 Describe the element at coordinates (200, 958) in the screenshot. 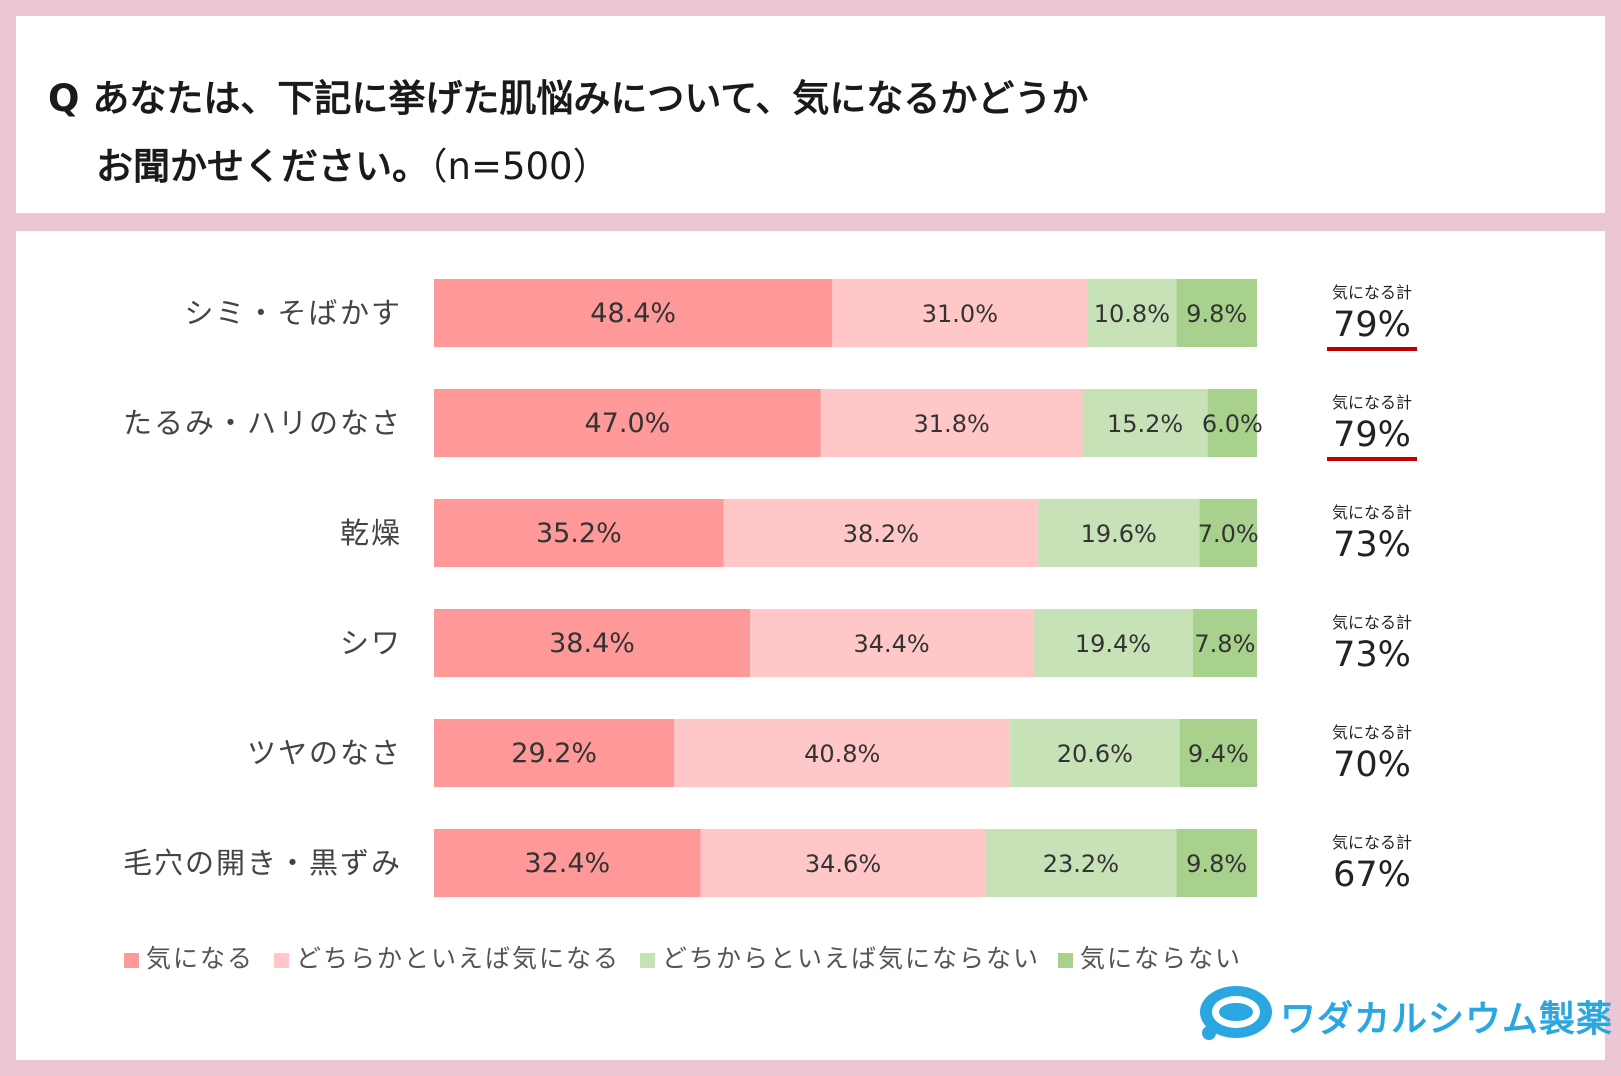

I see `legend-label: 気になる` at that location.